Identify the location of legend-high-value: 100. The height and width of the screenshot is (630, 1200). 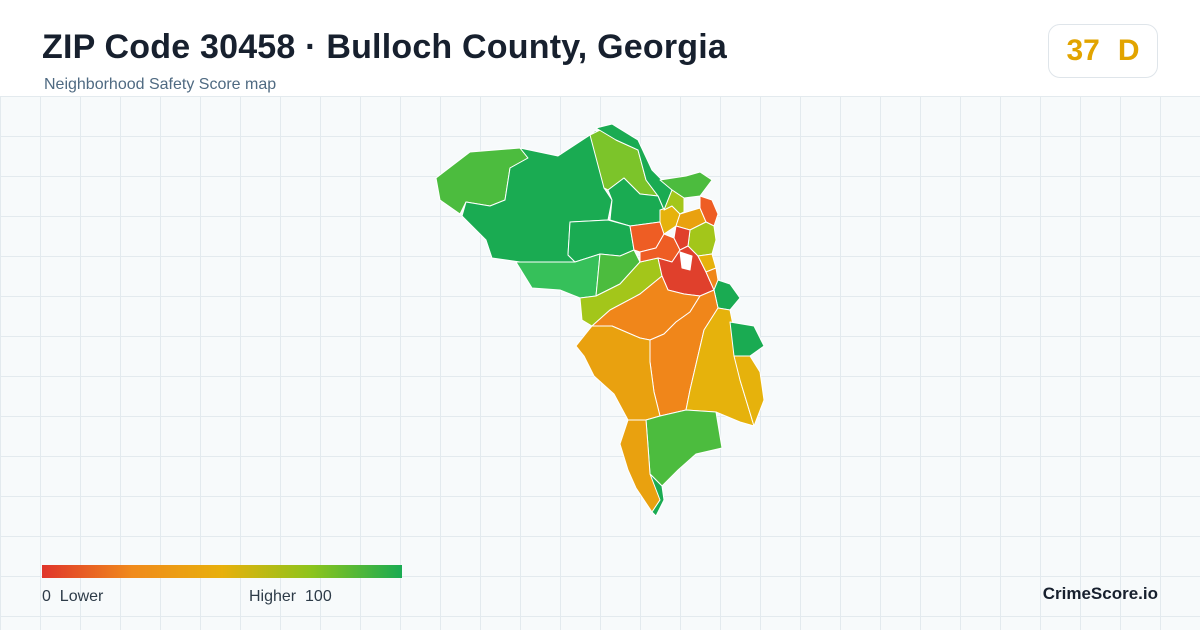
(318, 596).